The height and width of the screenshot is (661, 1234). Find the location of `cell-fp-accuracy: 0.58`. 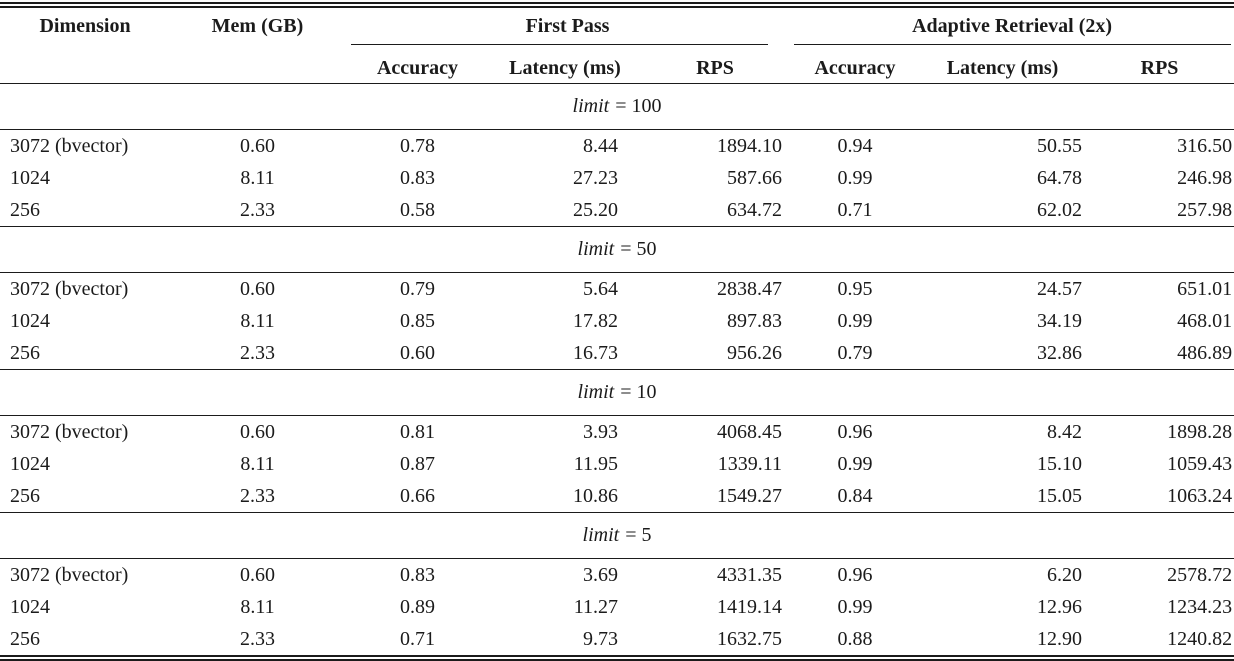

cell-fp-accuracy: 0.58 is located at coordinates (417, 209).